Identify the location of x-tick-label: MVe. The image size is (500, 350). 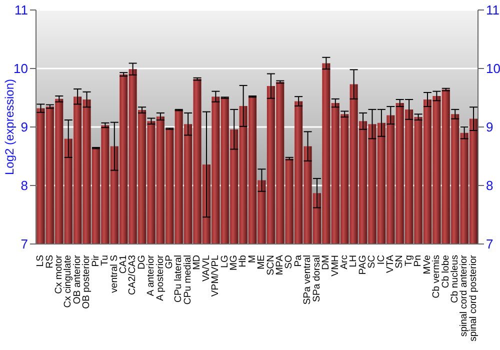
(427, 264).